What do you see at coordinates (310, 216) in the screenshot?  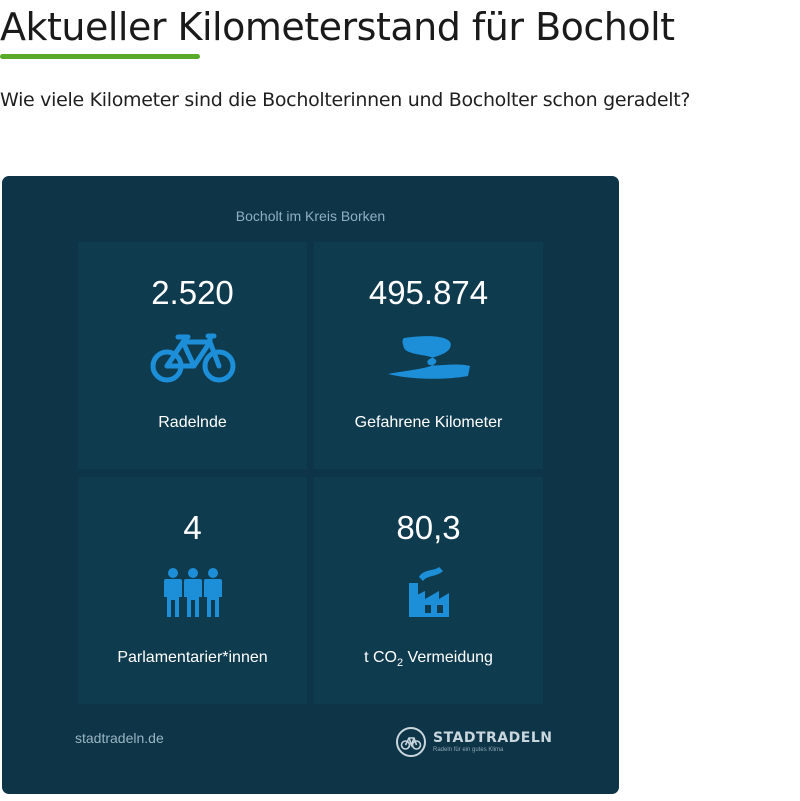 I see `widget-region-label: Bocholt im Kreis Borken` at bounding box center [310, 216].